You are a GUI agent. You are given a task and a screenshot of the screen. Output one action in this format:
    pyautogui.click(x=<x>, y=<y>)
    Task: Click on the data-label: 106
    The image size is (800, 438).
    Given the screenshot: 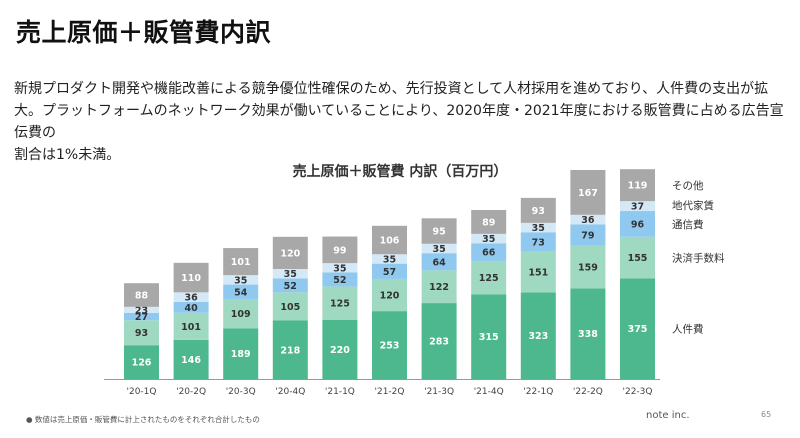 What is the action you would take?
    pyautogui.click(x=390, y=241)
    